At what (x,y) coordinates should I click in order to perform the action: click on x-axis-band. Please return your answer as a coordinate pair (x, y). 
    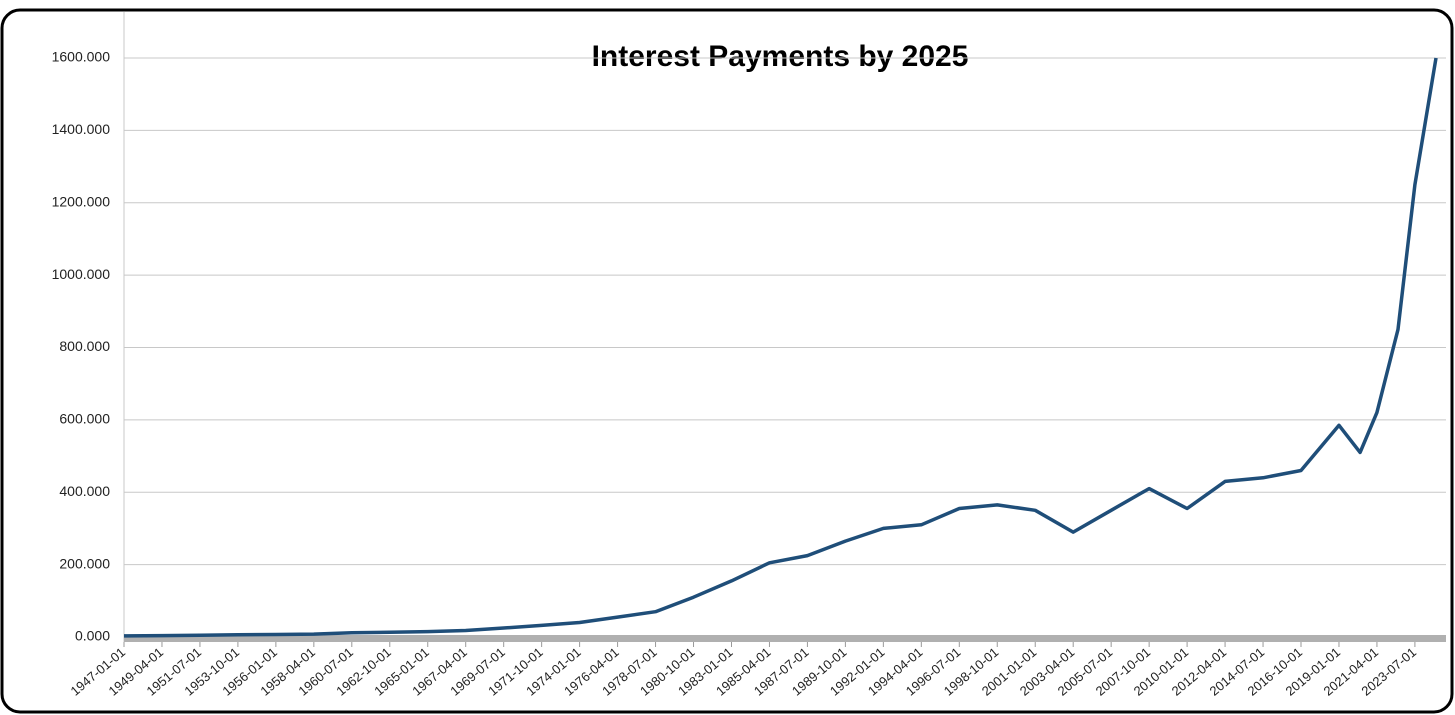
    Looking at the image, I should click on (785, 638).